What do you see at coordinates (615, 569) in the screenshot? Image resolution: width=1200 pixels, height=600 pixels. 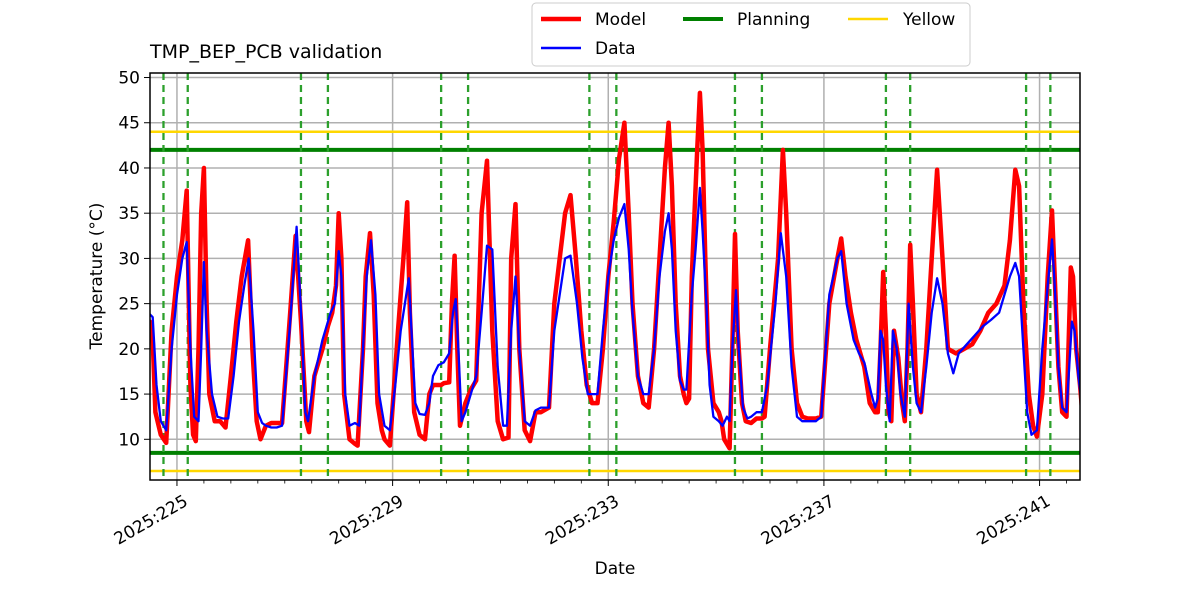 I see `x-axis-label: Date` at bounding box center [615, 569].